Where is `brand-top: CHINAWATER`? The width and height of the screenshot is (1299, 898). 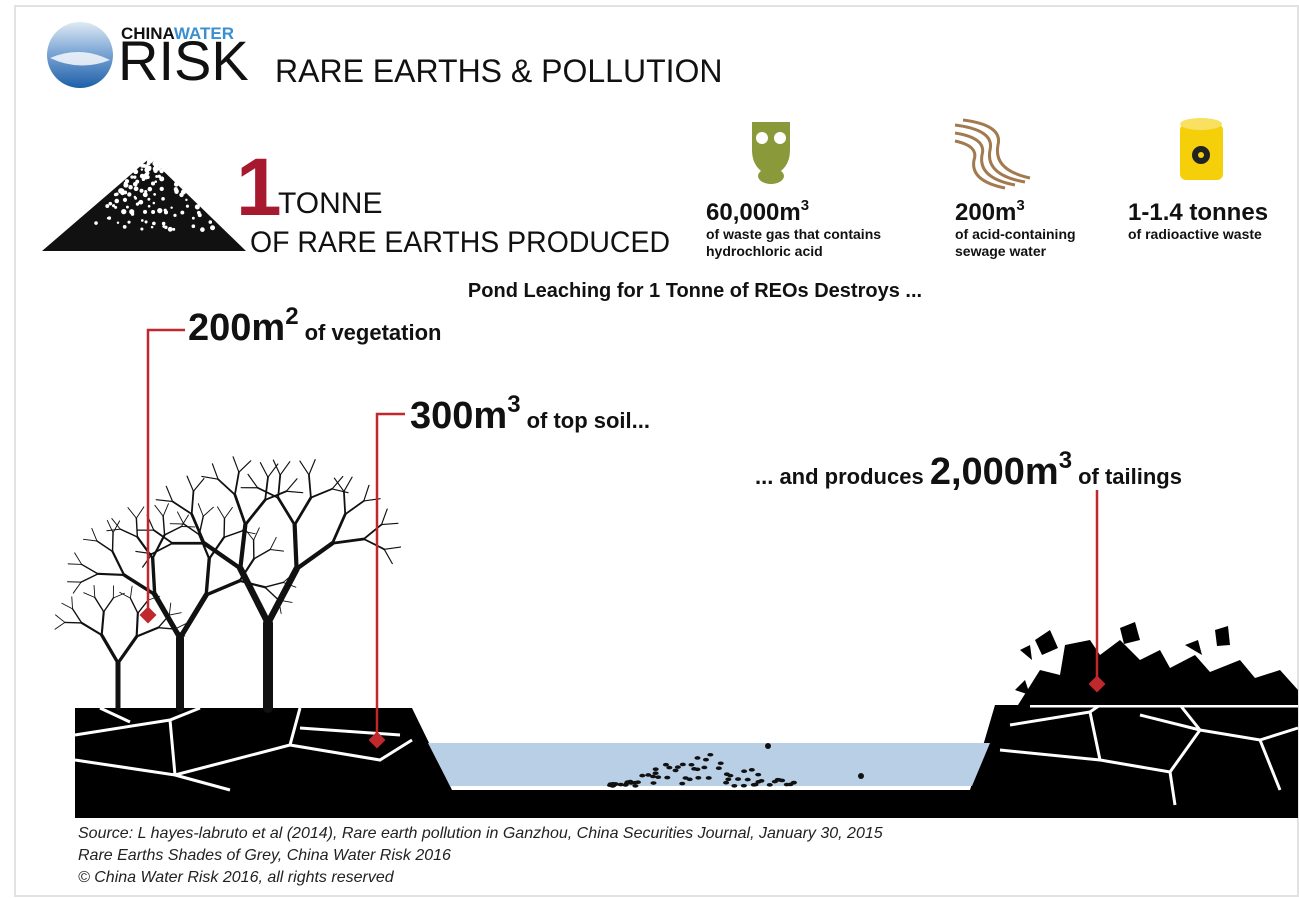 brand-top: CHINAWATER is located at coordinates (177, 33).